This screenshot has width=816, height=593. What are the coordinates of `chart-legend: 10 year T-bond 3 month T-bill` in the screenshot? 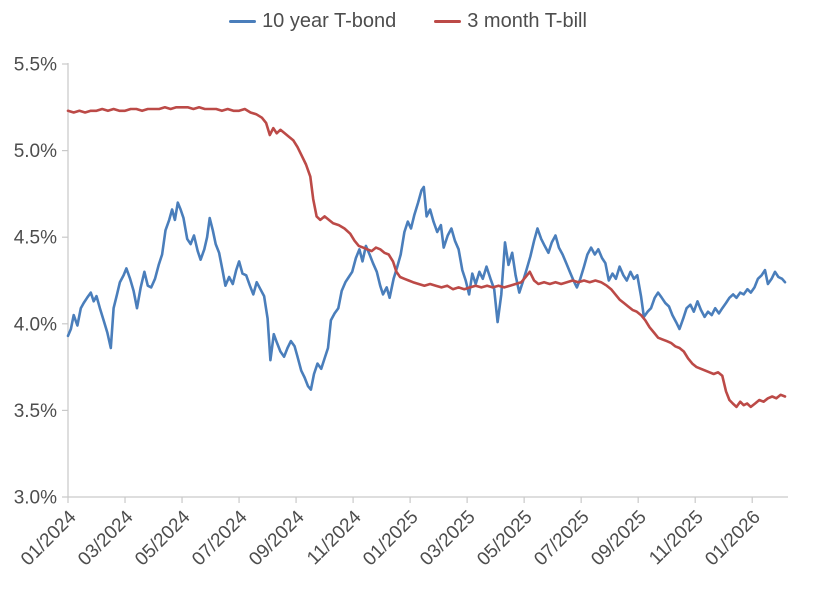 It's located at (408, 21).